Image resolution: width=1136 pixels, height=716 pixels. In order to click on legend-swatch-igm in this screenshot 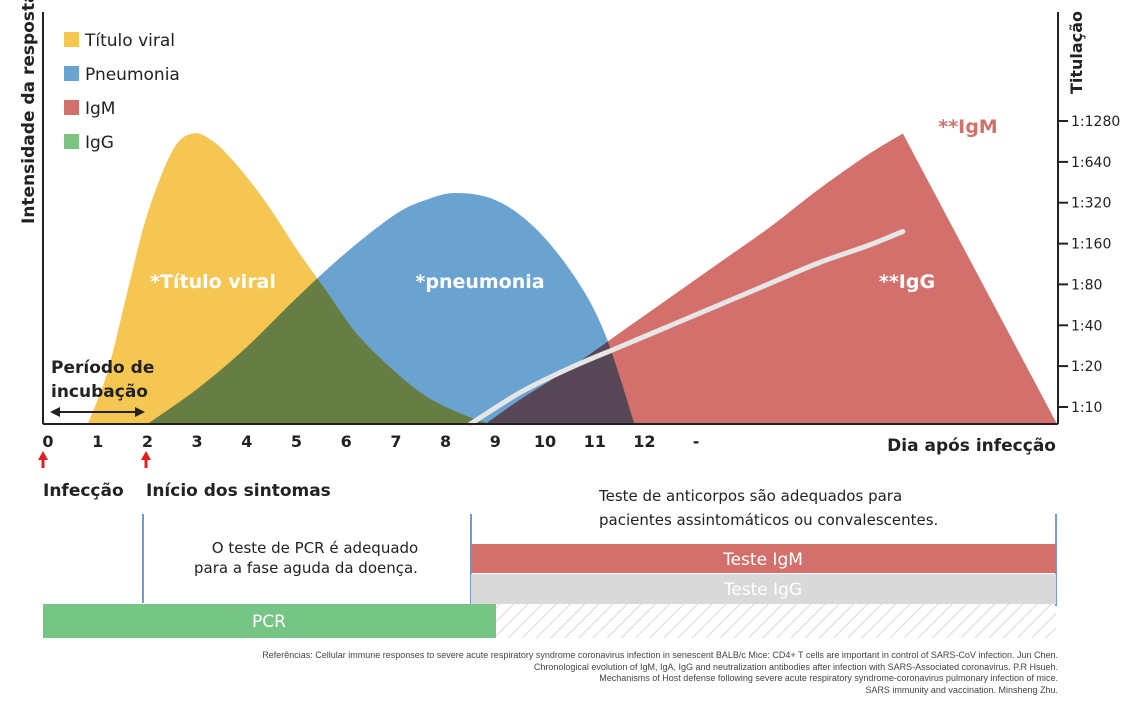, I will do `click(71, 107)`.